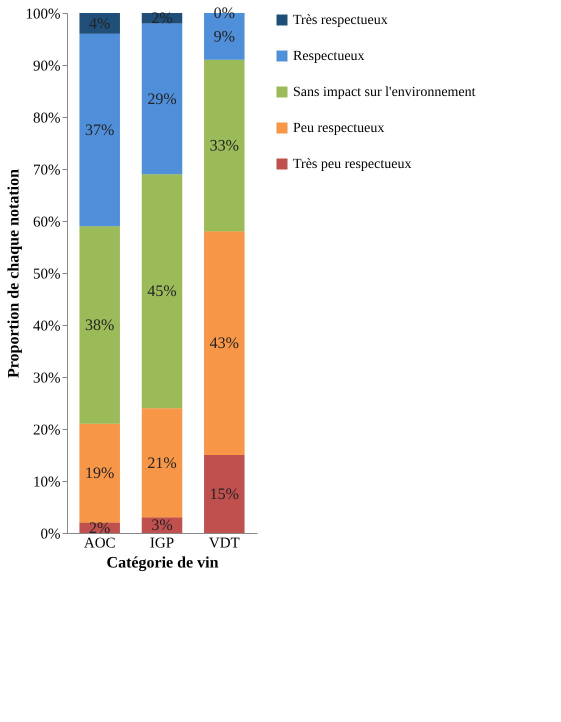  Describe the element at coordinates (46, 274) in the screenshot. I see `y-tick-label: 50%` at that location.